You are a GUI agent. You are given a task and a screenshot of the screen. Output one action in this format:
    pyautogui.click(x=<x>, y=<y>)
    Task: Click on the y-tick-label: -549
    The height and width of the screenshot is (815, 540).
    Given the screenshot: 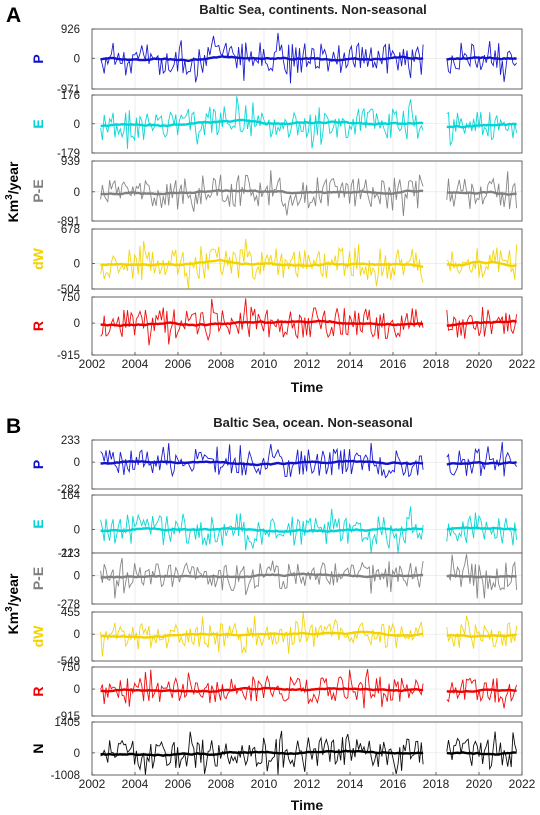 What is the action you would take?
    pyautogui.click(x=68, y=662)
    